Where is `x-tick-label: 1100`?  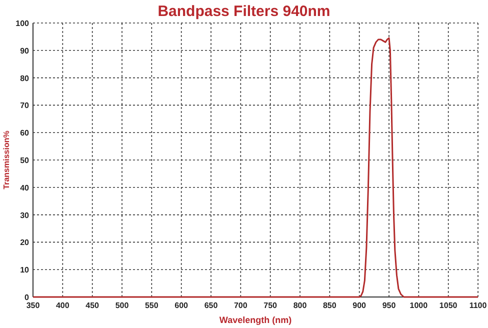 x-tick-label: 1100 is located at coordinates (478, 305).